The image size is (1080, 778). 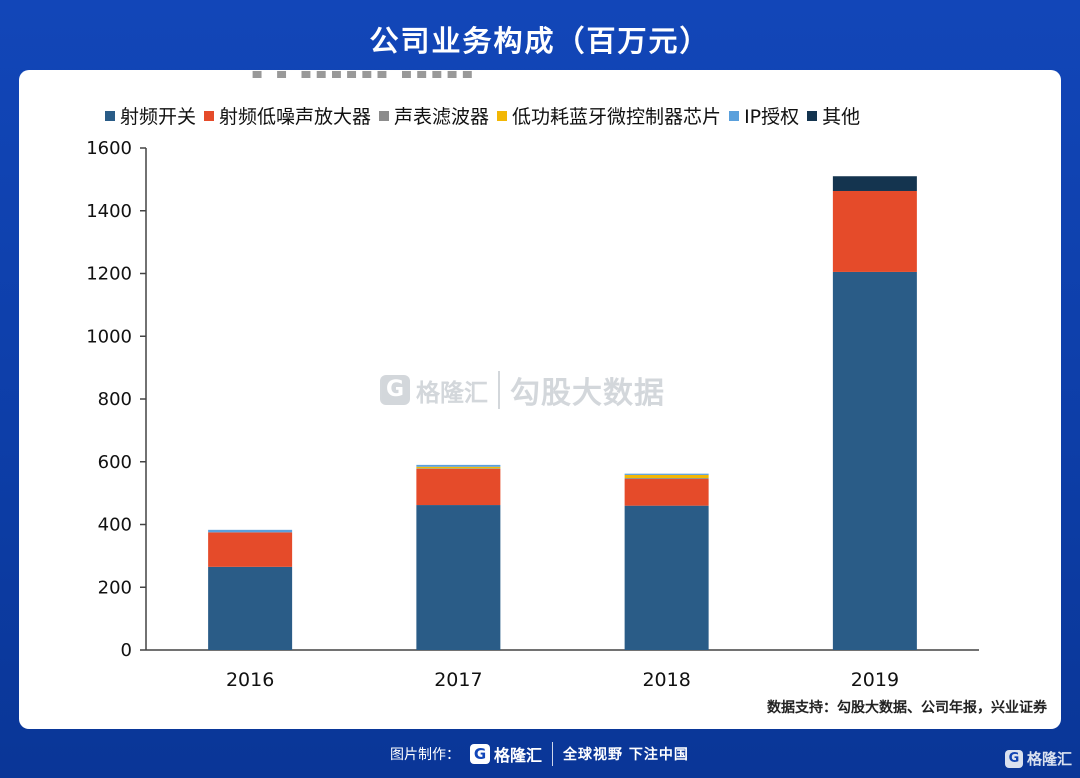 I want to click on legend-item: IP授权, so click(x=764, y=115).